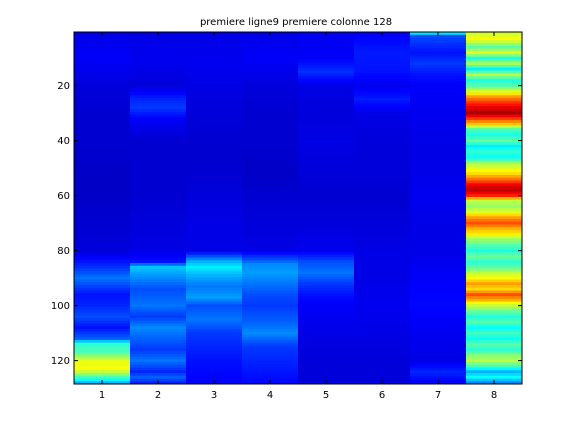  What do you see at coordinates (63, 86) in the screenshot?
I see `y-tick-label: 20` at bounding box center [63, 86].